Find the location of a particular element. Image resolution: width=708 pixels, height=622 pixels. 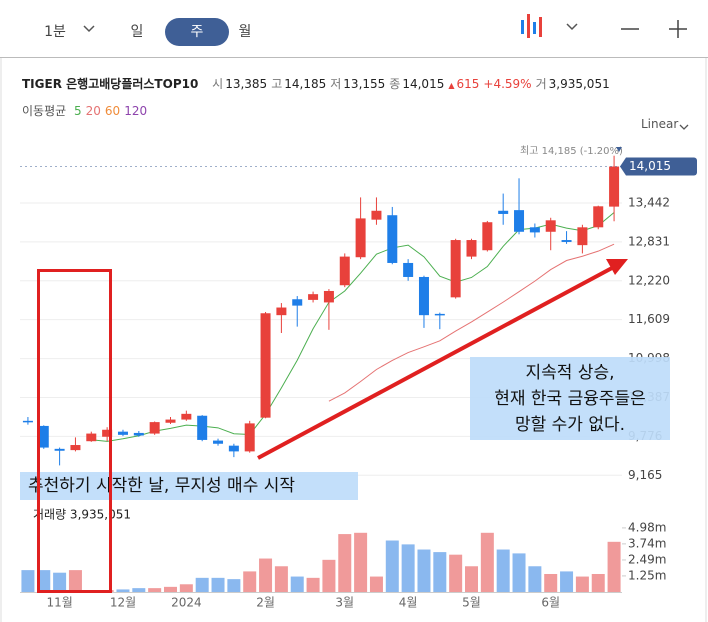

ma-title: 이동평균 is located at coordinates (44, 111).